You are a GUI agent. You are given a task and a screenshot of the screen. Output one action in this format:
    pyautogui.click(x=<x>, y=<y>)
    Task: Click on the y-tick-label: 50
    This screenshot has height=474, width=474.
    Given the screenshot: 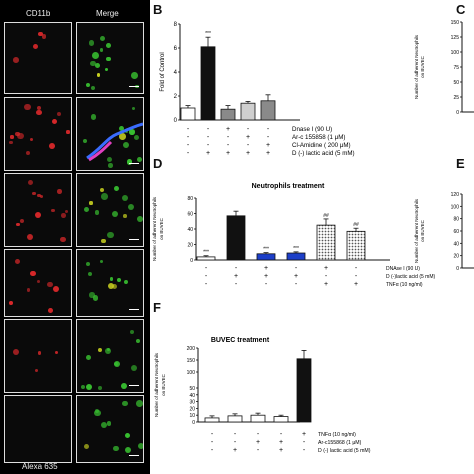 What is the action you would take?
    pyautogui.click(x=456, y=83)
    